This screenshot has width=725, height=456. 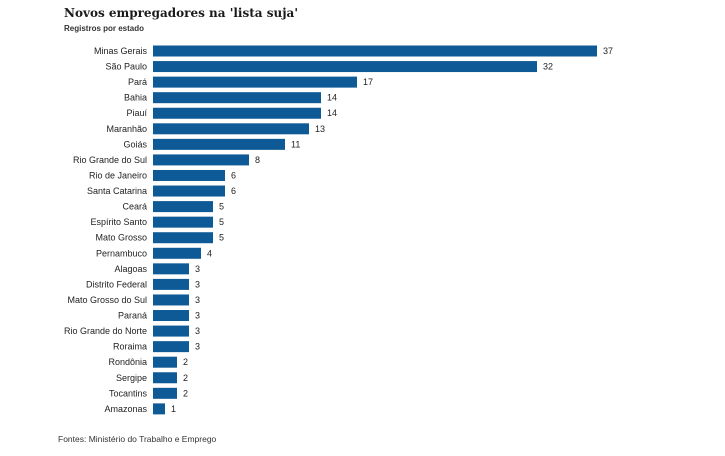 What do you see at coordinates (117, 191) in the screenshot?
I see `category-label: Santa Catarina` at bounding box center [117, 191].